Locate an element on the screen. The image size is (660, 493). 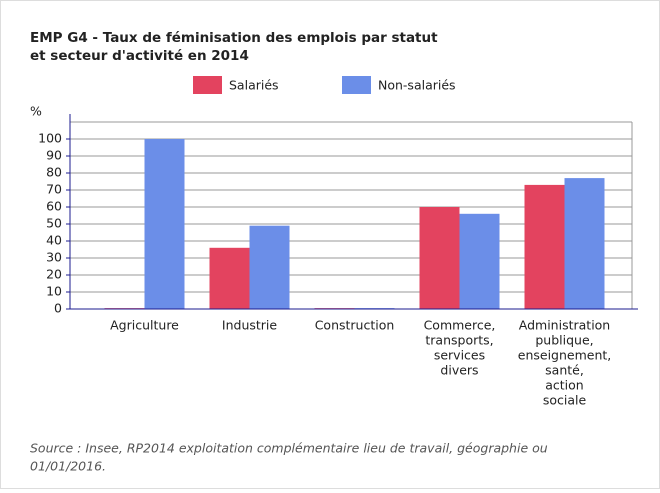
y-tick-label: 100 is located at coordinates (50, 138).